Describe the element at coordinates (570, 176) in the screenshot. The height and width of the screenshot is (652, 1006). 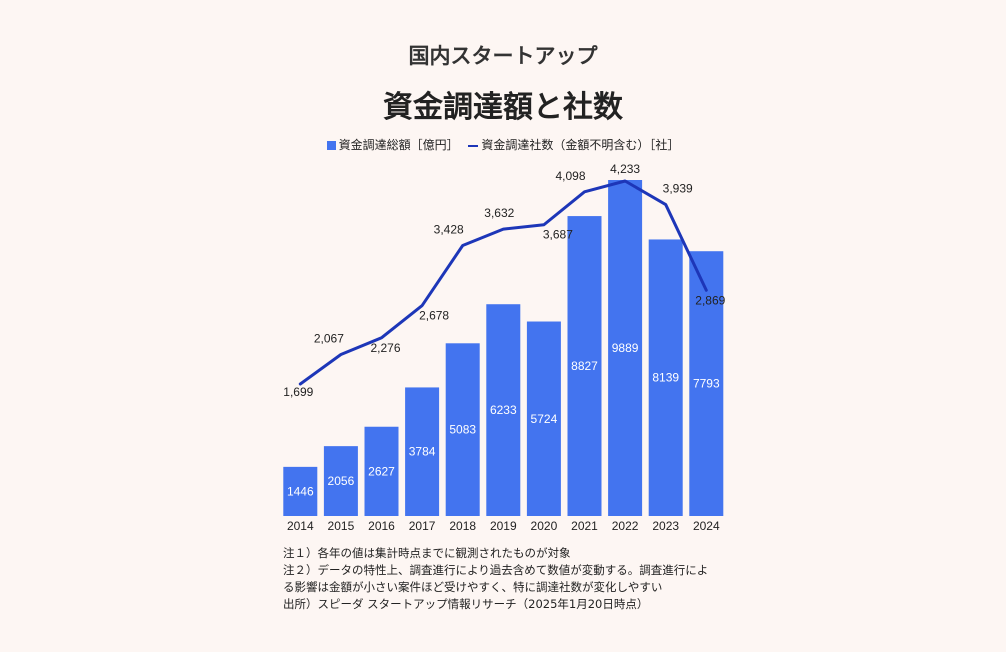
I see `line-label-2021: 4,098` at that location.